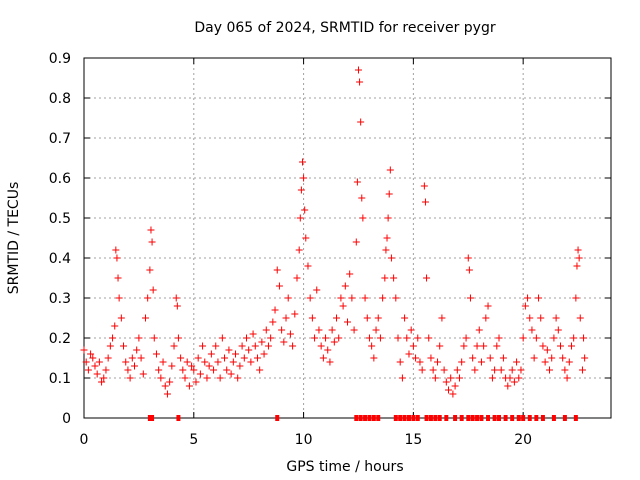 This screenshot has height=480, width=640. What do you see at coordinates (523, 440) in the screenshot?
I see `x-tick-label: 20` at bounding box center [523, 440].